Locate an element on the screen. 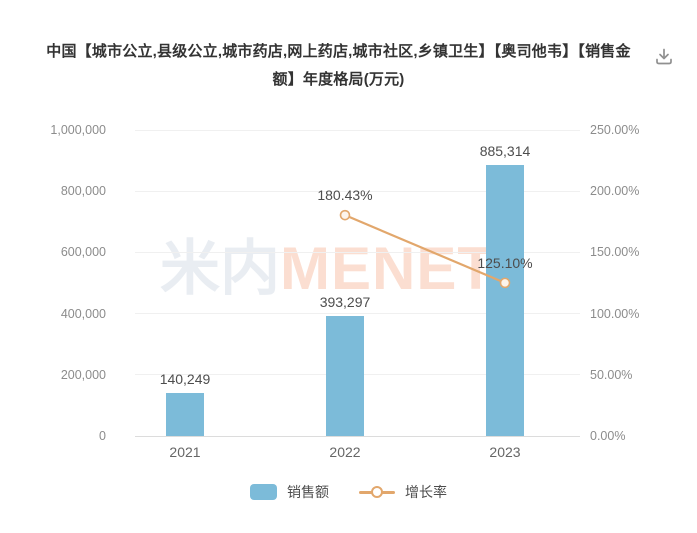 The image size is (697, 533). legend-label: 增长率 is located at coordinates (426, 492).